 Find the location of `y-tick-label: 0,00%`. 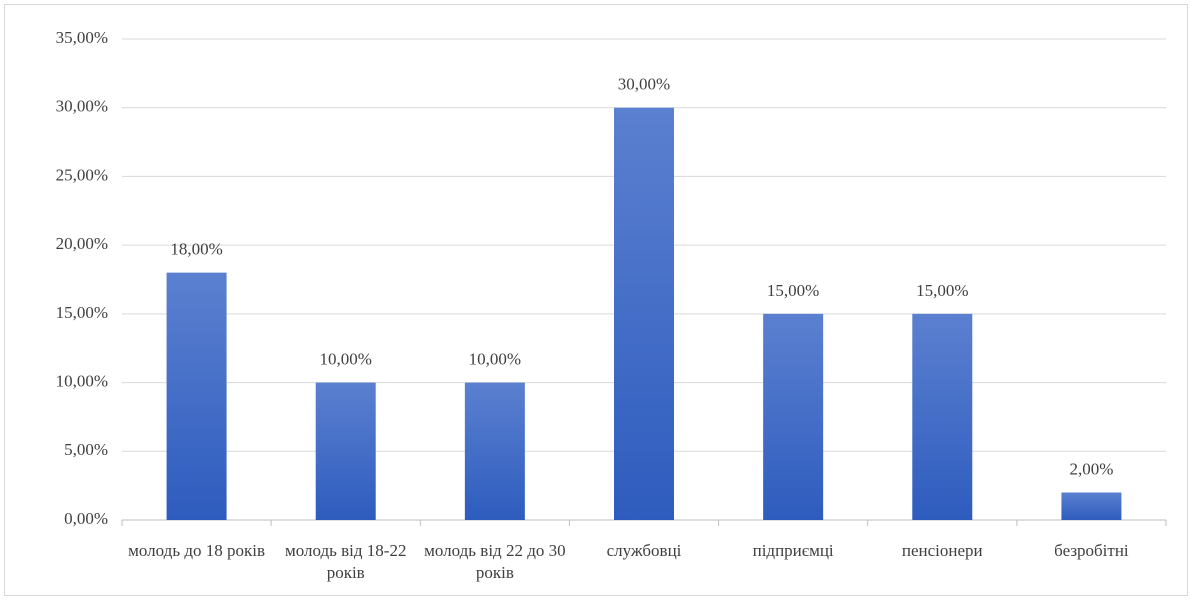

y-tick-label: 0,00% is located at coordinates (86, 518).